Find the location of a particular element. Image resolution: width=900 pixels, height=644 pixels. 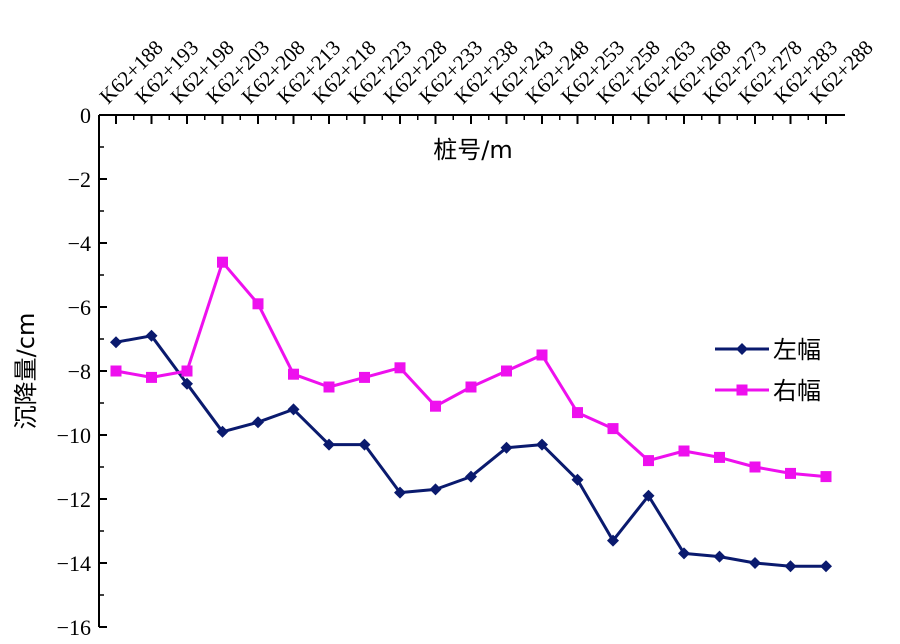

y-tick-label: −16 is located at coordinates (74, 627).